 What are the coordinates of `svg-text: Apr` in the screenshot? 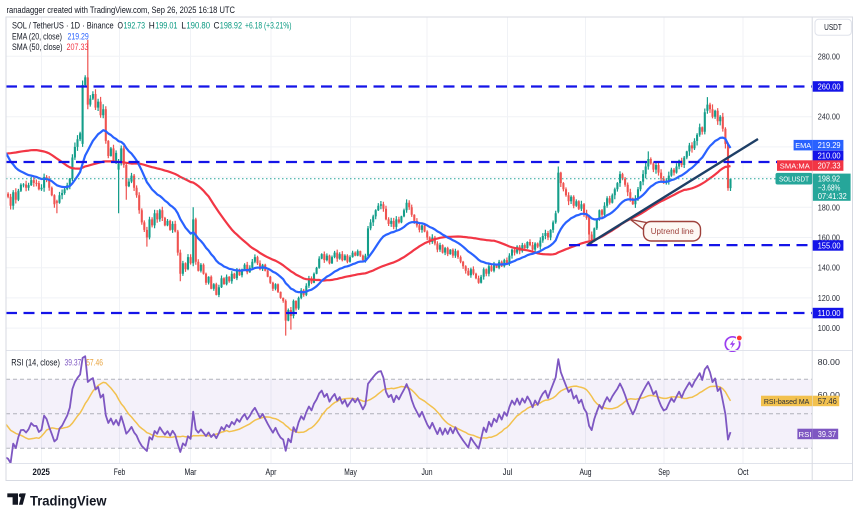 It's located at (271, 472).